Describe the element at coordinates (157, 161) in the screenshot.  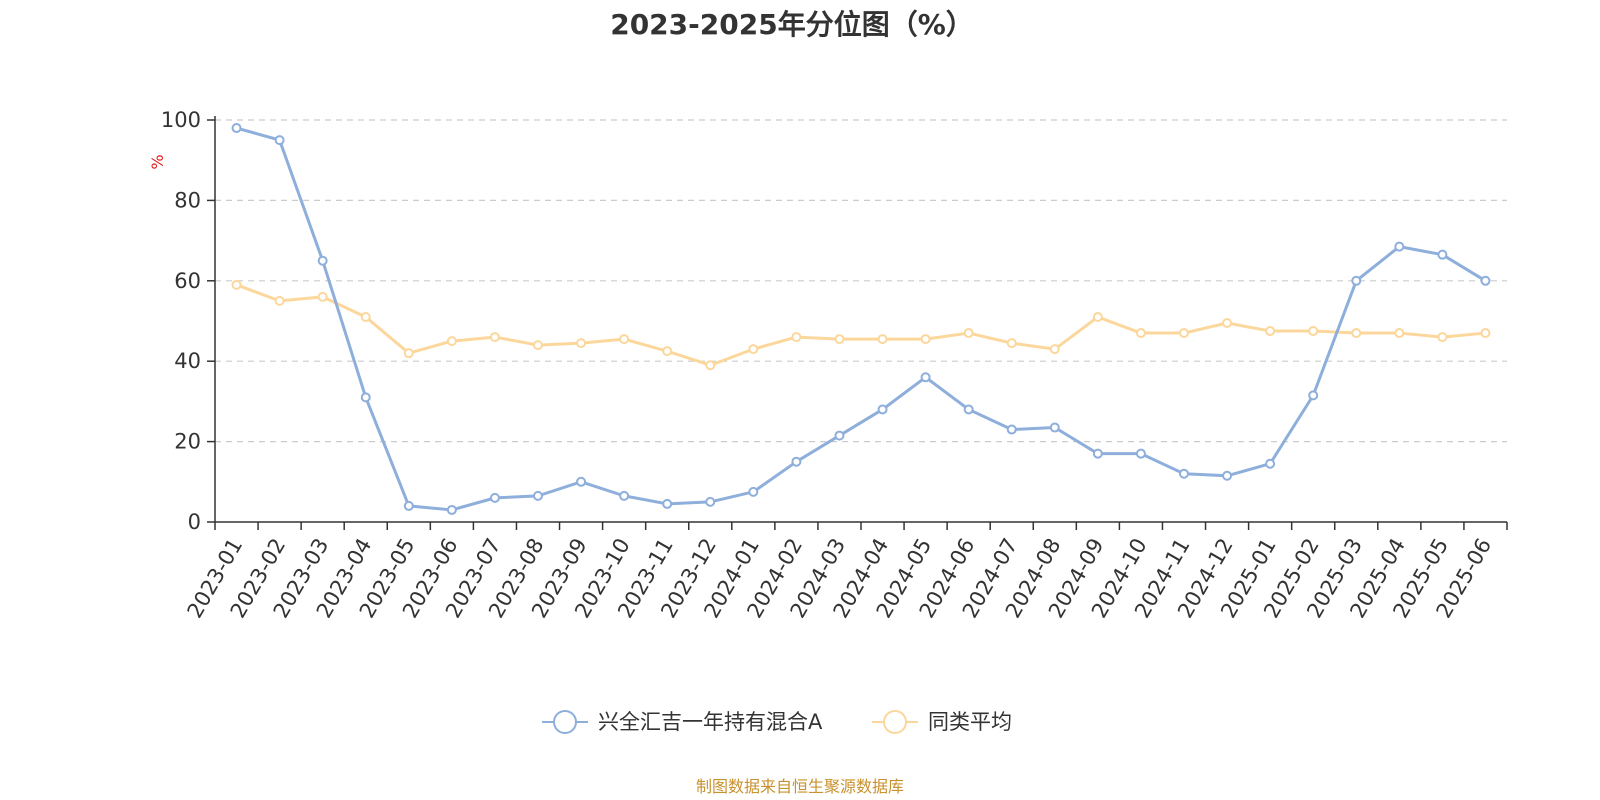
I see `y-axis-unit-label: %` at that location.